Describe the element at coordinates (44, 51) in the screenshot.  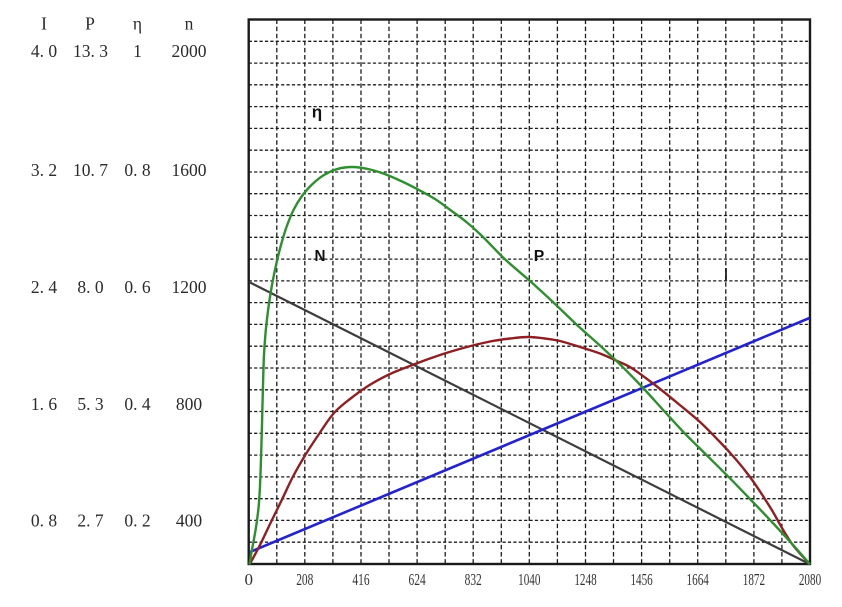
I see `svg-text: 4. 0` at that location.